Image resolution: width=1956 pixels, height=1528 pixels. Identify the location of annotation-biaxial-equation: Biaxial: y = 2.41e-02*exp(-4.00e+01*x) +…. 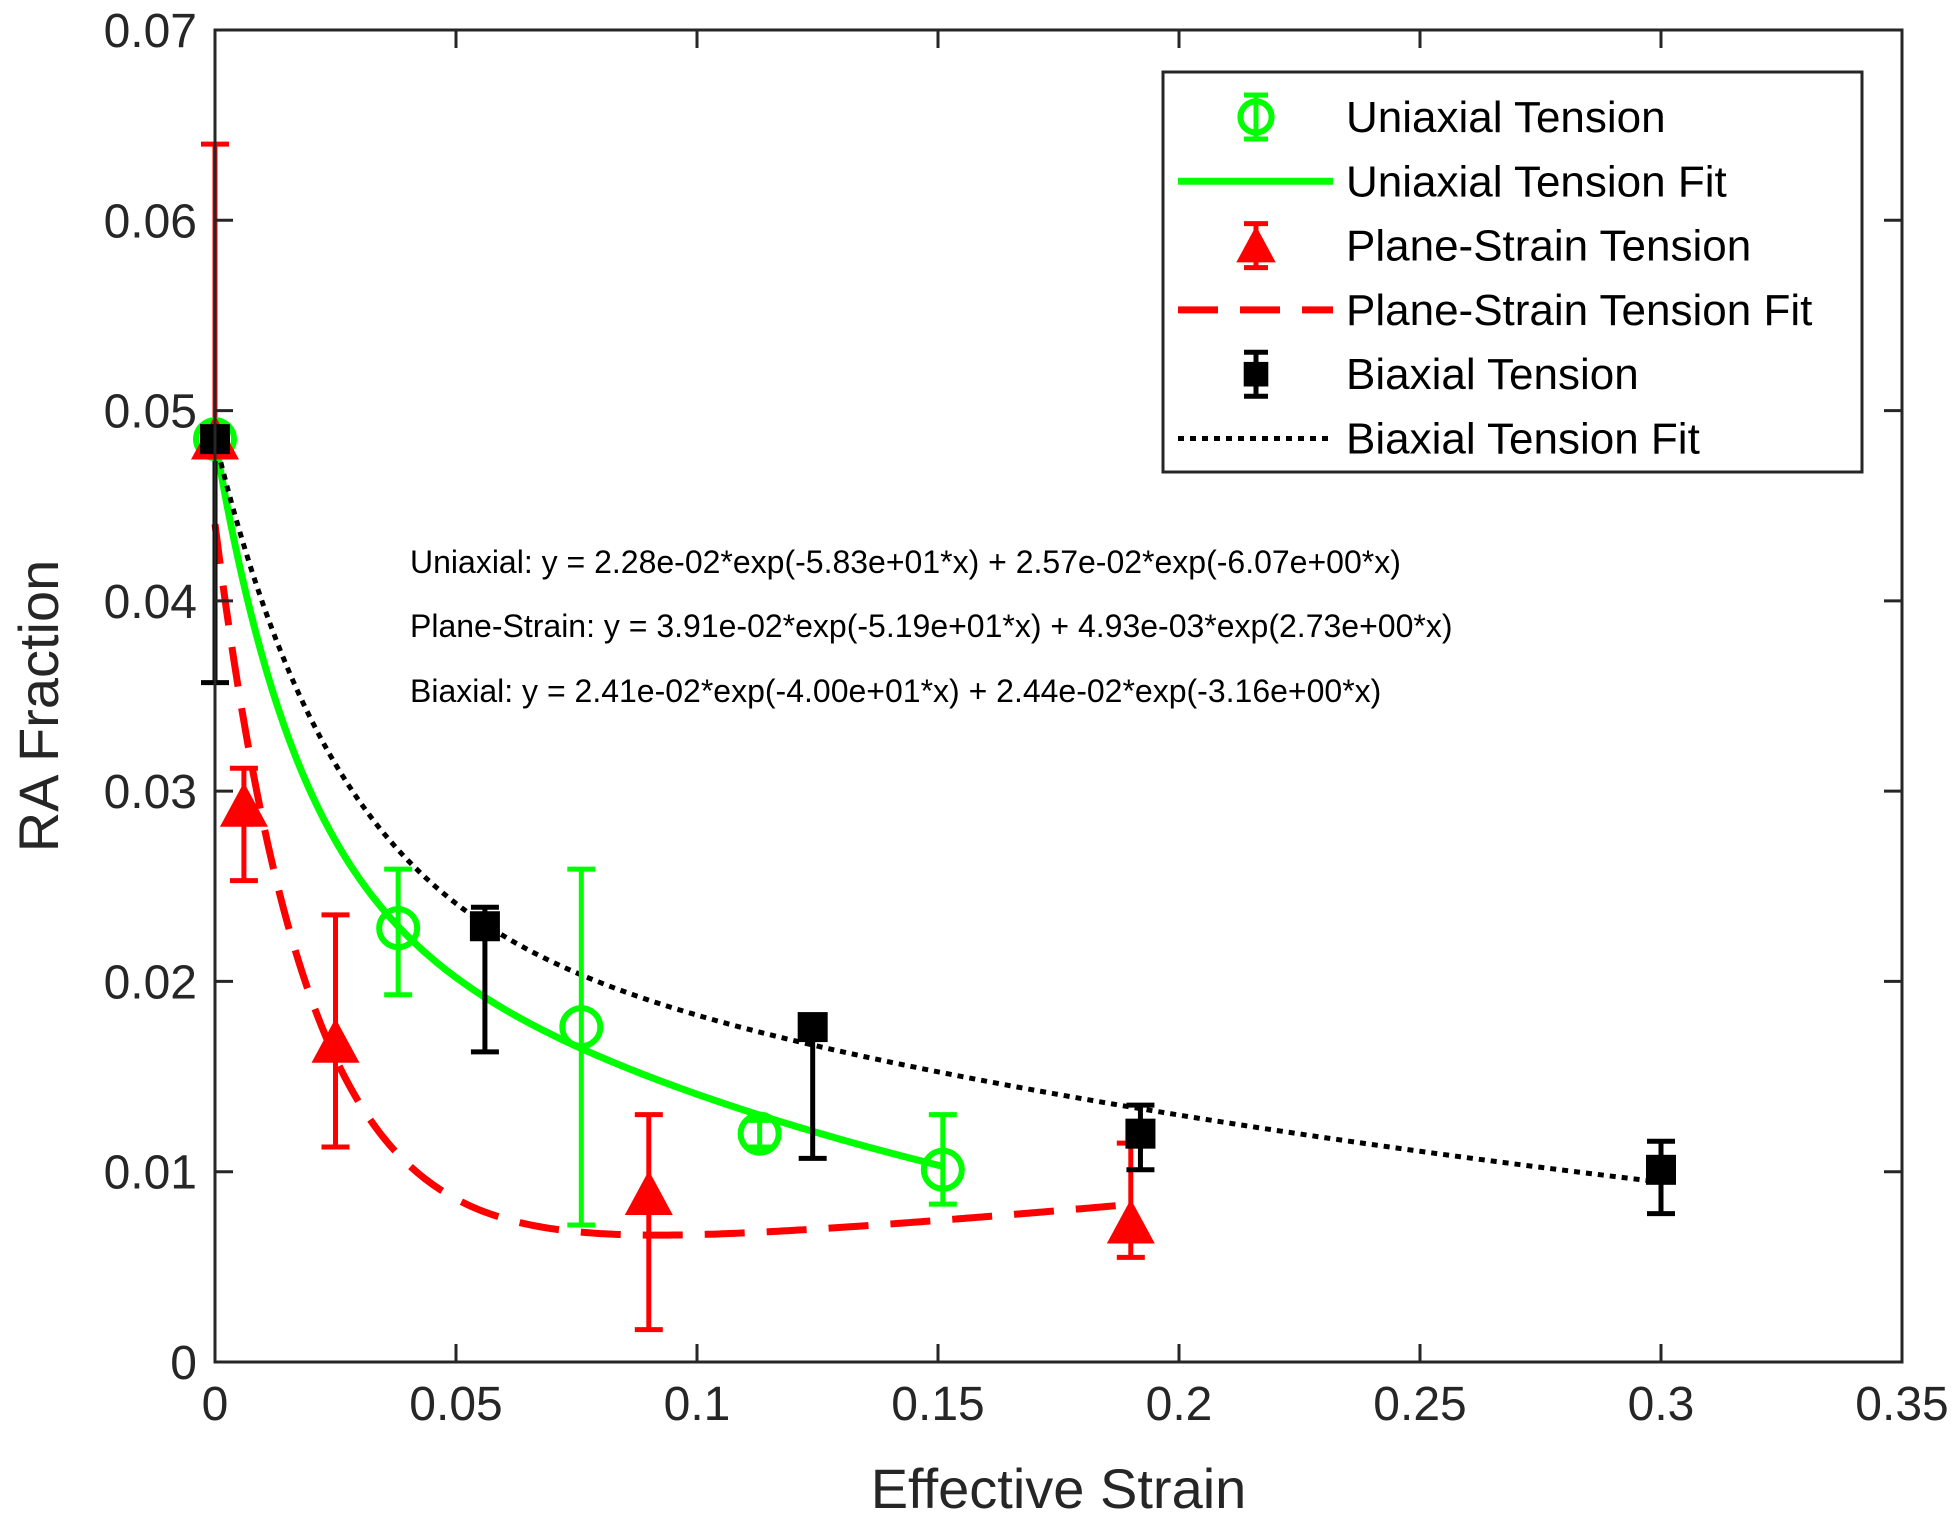
(895, 691).